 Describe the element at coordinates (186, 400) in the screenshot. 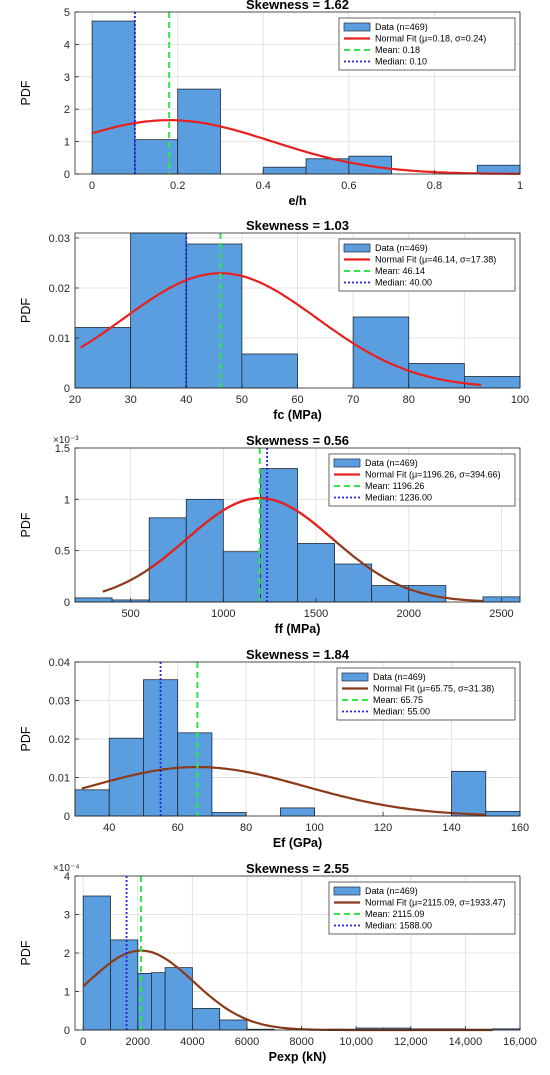

I see `x-tick-label: 40` at that location.